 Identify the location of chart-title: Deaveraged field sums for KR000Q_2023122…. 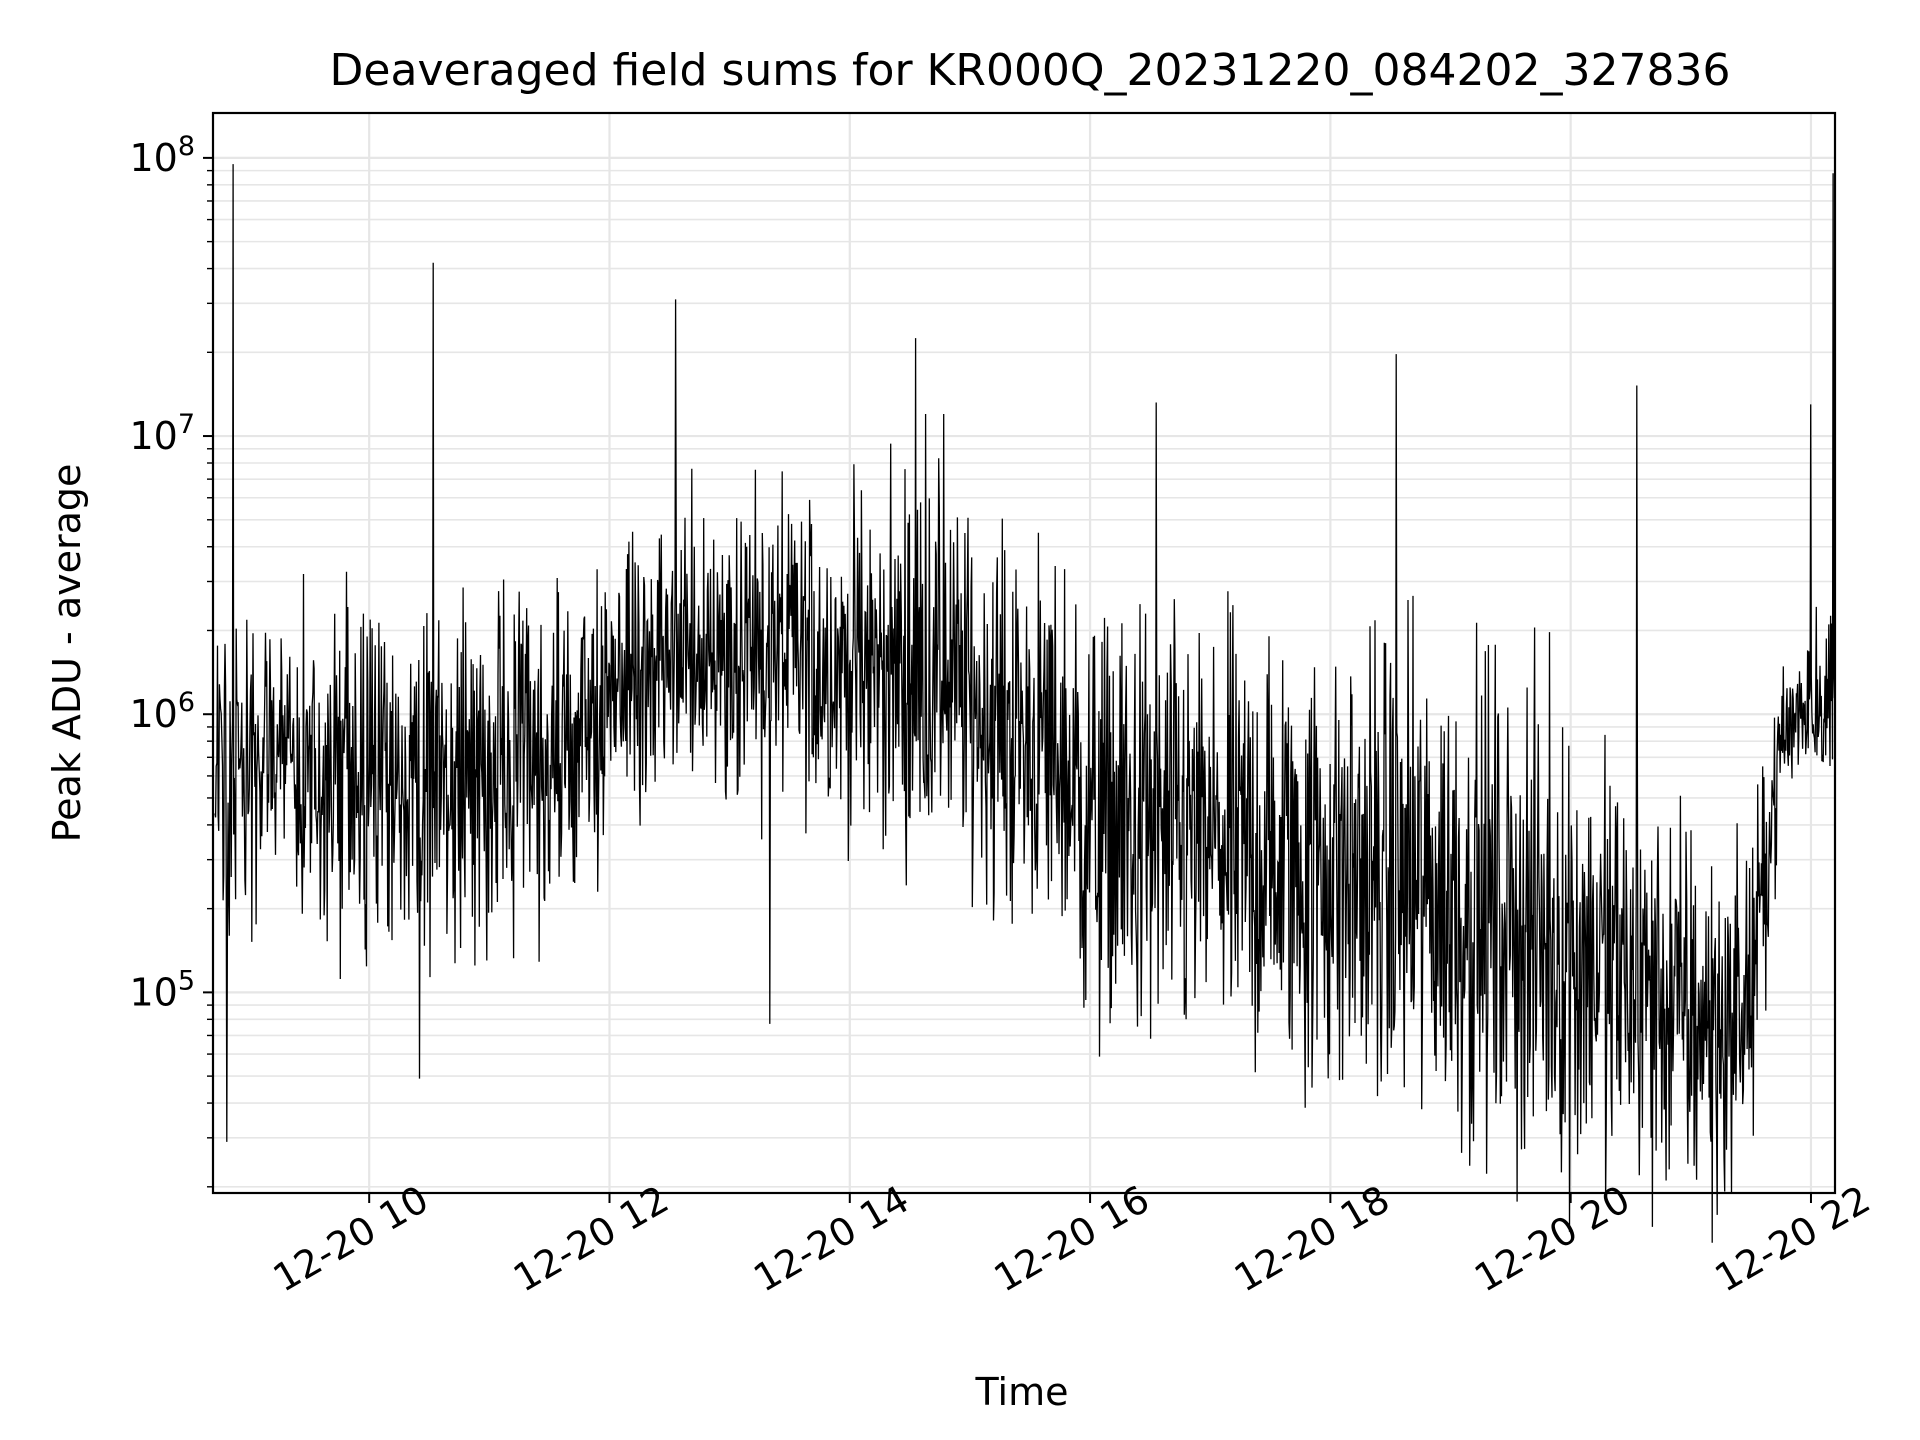
(1030, 70).